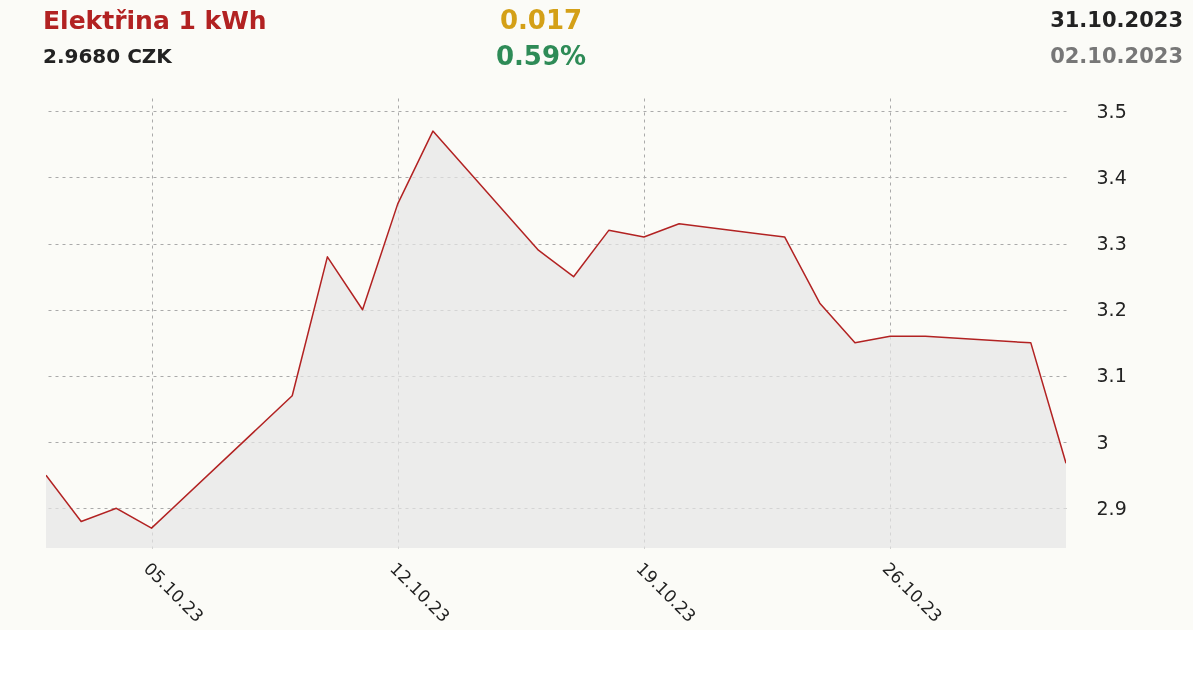 The image size is (1200, 674). What do you see at coordinates (541, 20) in the screenshot?
I see `text: 0.017` at bounding box center [541, 20].